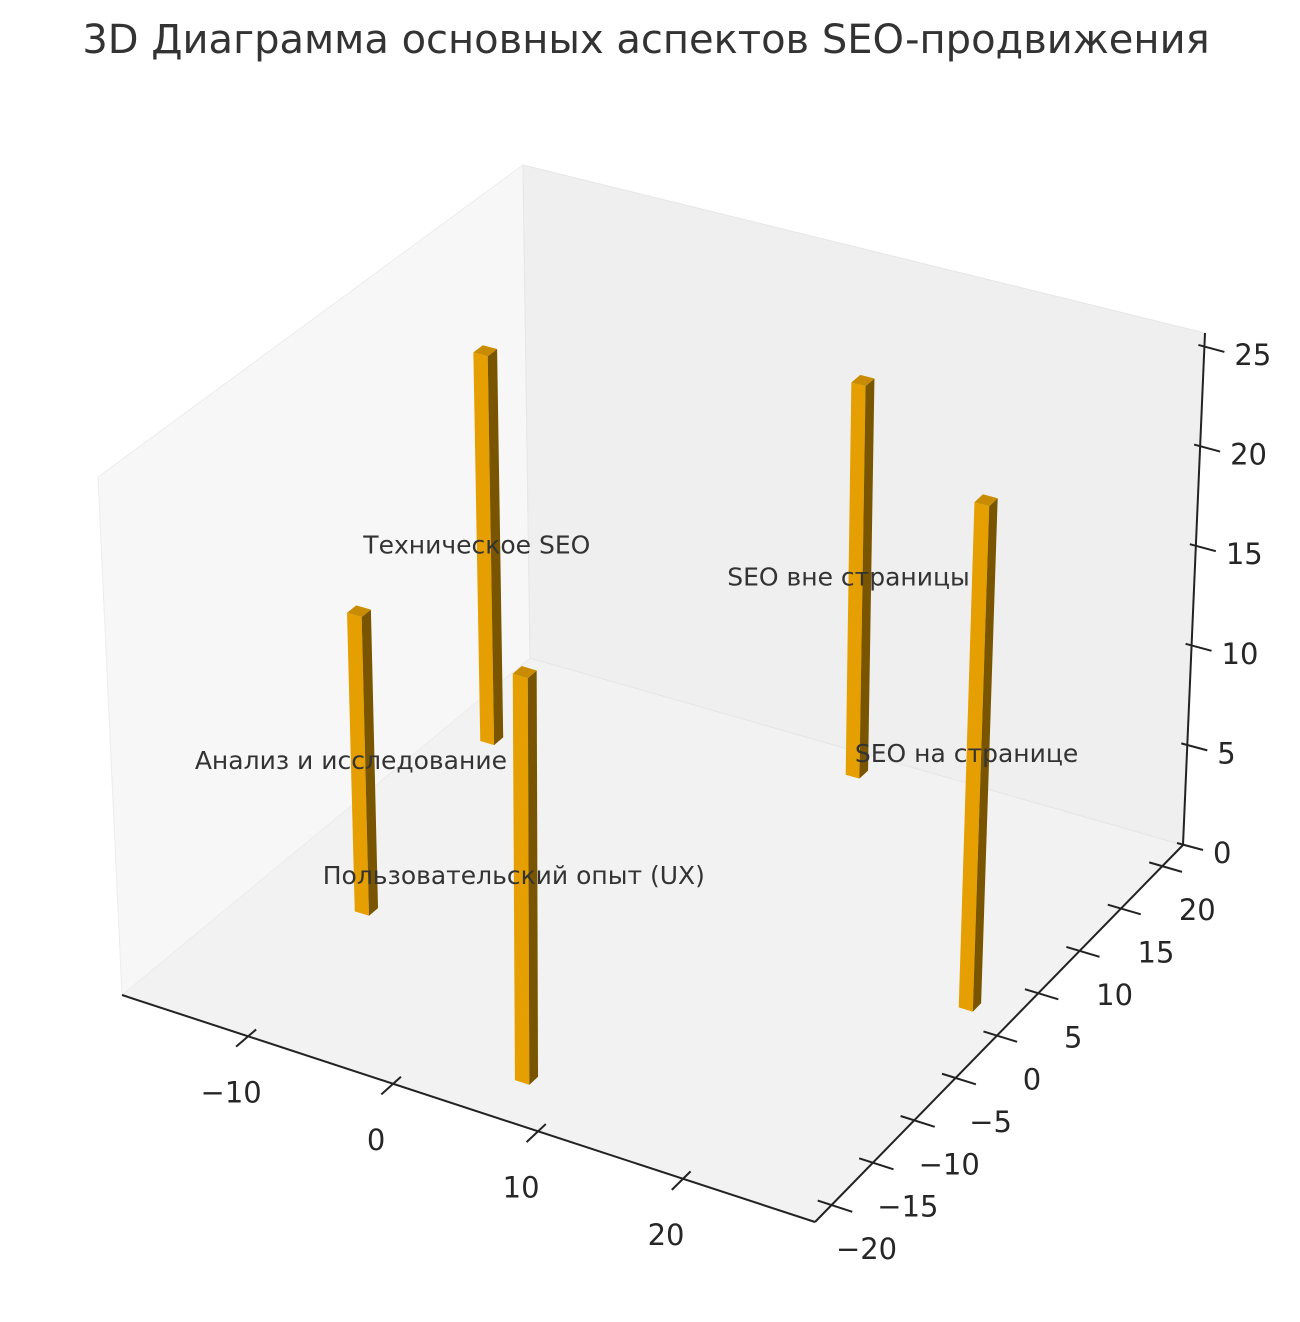  What do you see at coordinates (949, 1164) in the screenshot?
I see `y-tick-label: −10` at bounding box center [949, 1164].